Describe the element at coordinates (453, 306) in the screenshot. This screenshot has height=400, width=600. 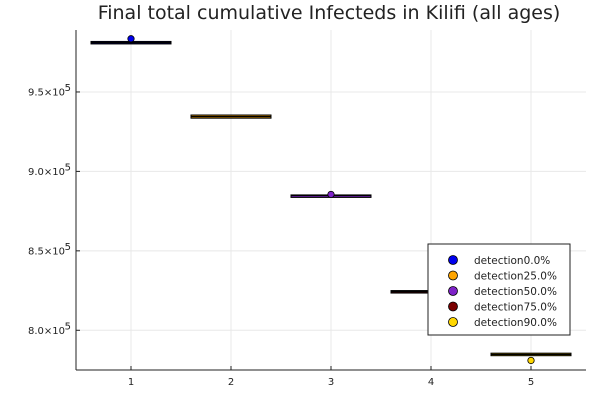
I see `legend-marker-detection75.0%` at that location.